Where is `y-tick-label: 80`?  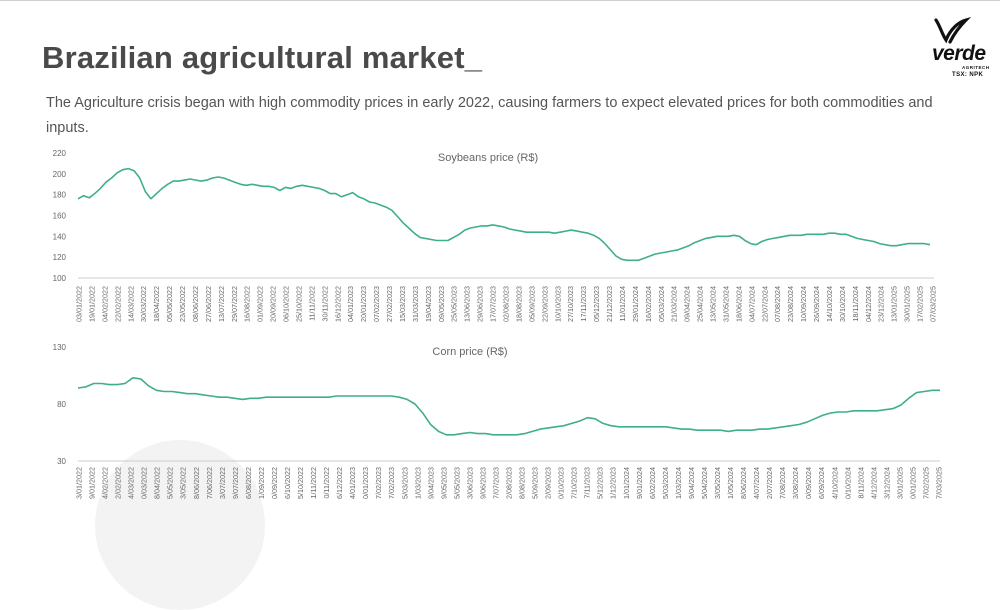
y-tick-label: 80 is located at coordinates (61, 404).